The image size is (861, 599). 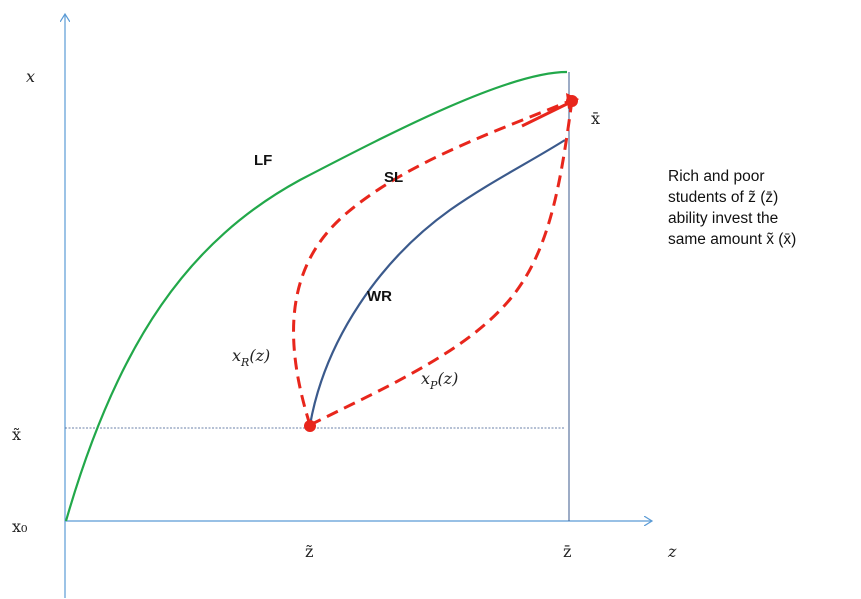 I want to click on x-axis-label: z, so click(x=672, y=551).